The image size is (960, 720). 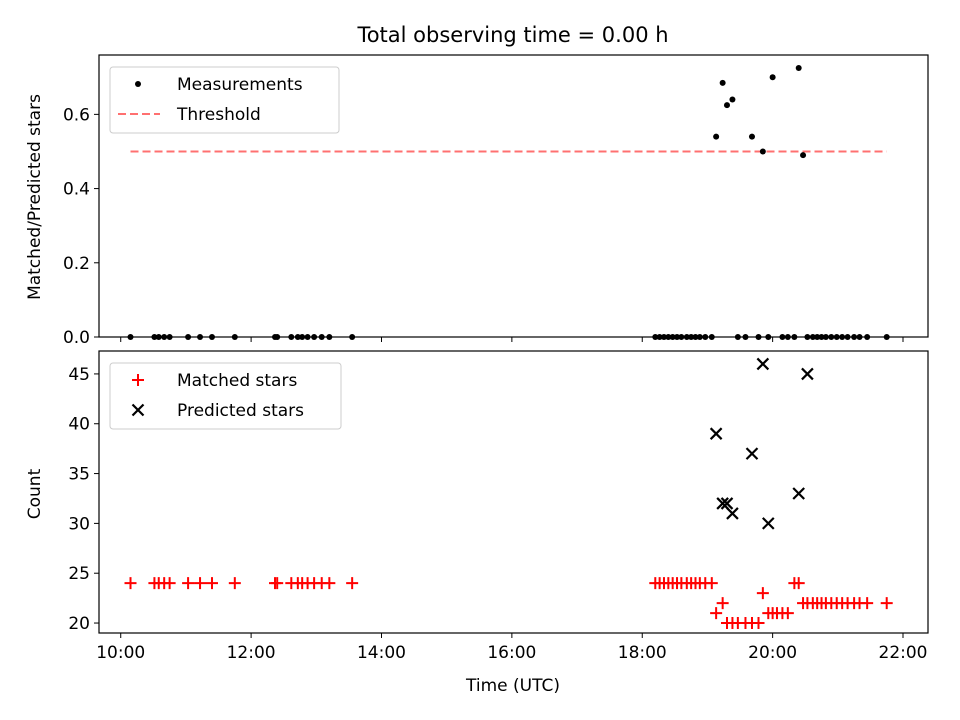 What do you see at coordinates (76, 264) in the screenshot?
I see `top-y-tick-label: 0.2` at bounding box center [76, 264].